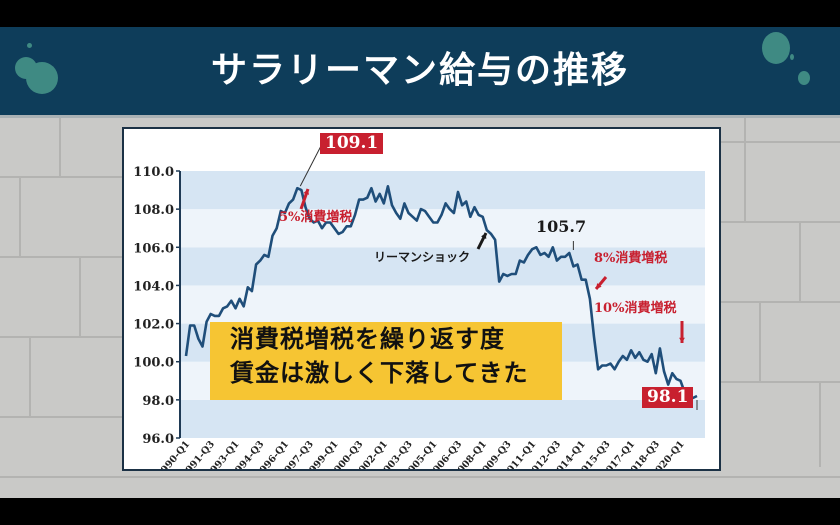 This screenshot has width=840, height=525. Describe the element at coordinates (158, 401) in the screenshot. I see `y-tick-label: 98.0` at that location.